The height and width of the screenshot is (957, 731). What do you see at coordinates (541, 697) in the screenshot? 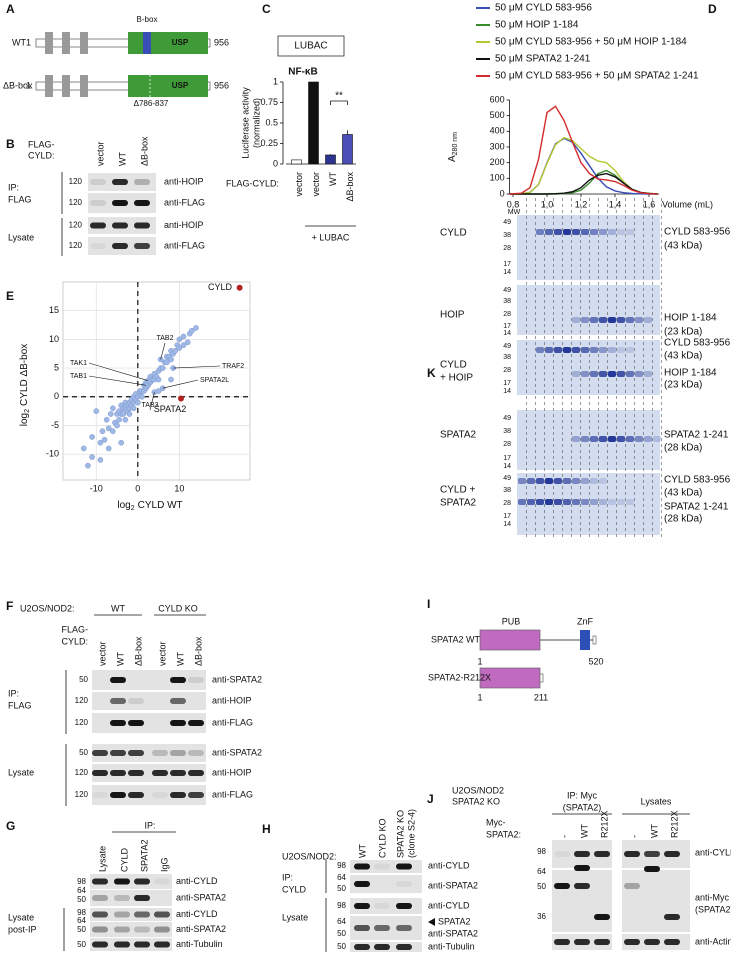
I see `label: 211` at bounding box center [541, 697].